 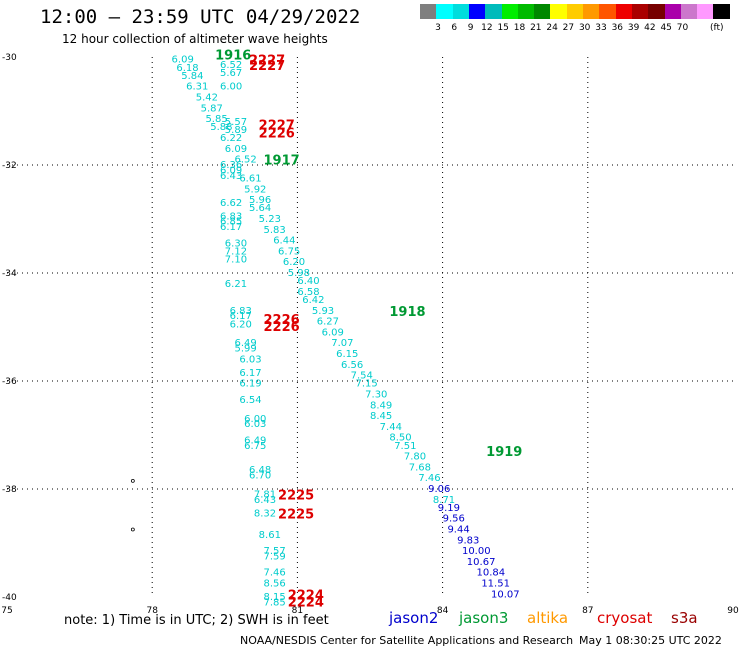 I want to click on track-marker, so click(x=132, y=529).